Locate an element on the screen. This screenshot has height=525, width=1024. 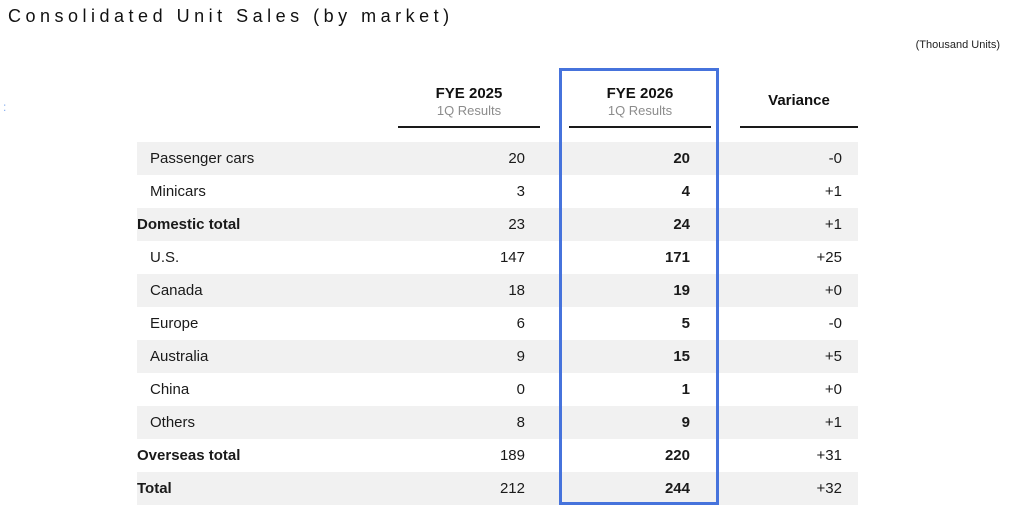
table-row: Overseas total 189 220 +31 is located at coordinates (497, 455).